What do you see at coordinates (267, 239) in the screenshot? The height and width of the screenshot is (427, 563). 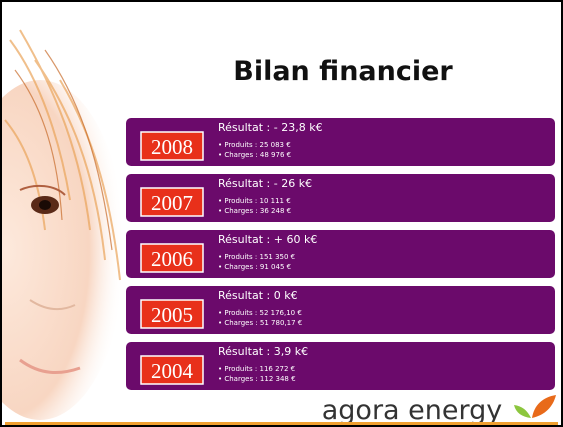 I see `result: Résultat : + 60 k€` at bounding box center [267, 239].